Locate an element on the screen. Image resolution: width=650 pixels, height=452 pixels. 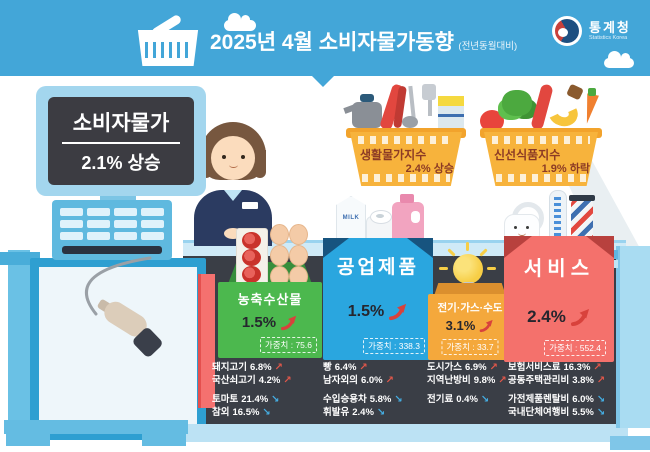
bulb-glass is located at coordinates (468, 269).